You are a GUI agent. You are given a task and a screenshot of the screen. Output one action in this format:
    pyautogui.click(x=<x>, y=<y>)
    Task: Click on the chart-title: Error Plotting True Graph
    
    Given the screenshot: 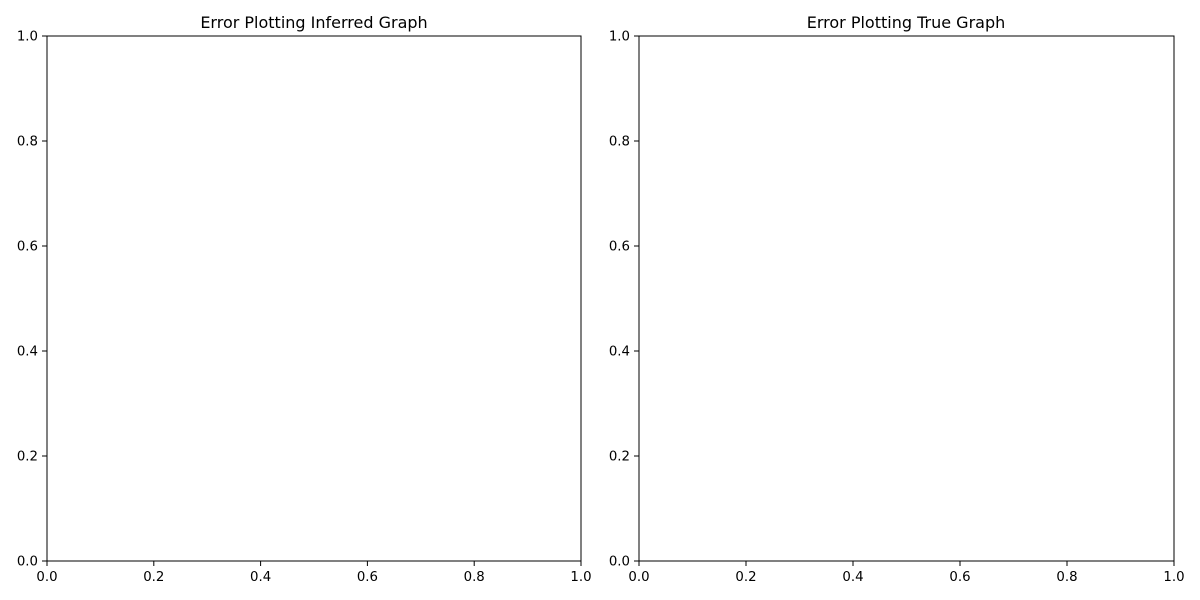 What is the action you would take?
    pyautogui.click(x=906, y=22)
    